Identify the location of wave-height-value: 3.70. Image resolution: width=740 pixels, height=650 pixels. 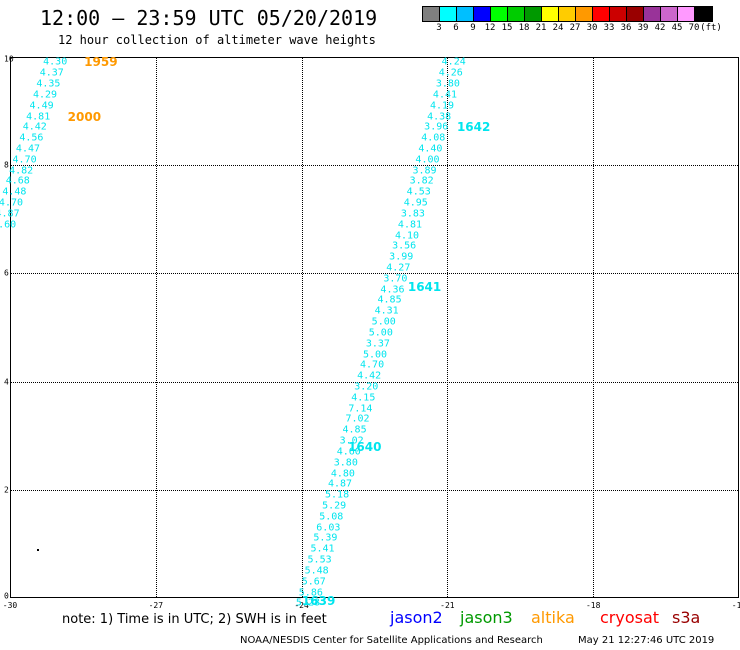
(395, 279).